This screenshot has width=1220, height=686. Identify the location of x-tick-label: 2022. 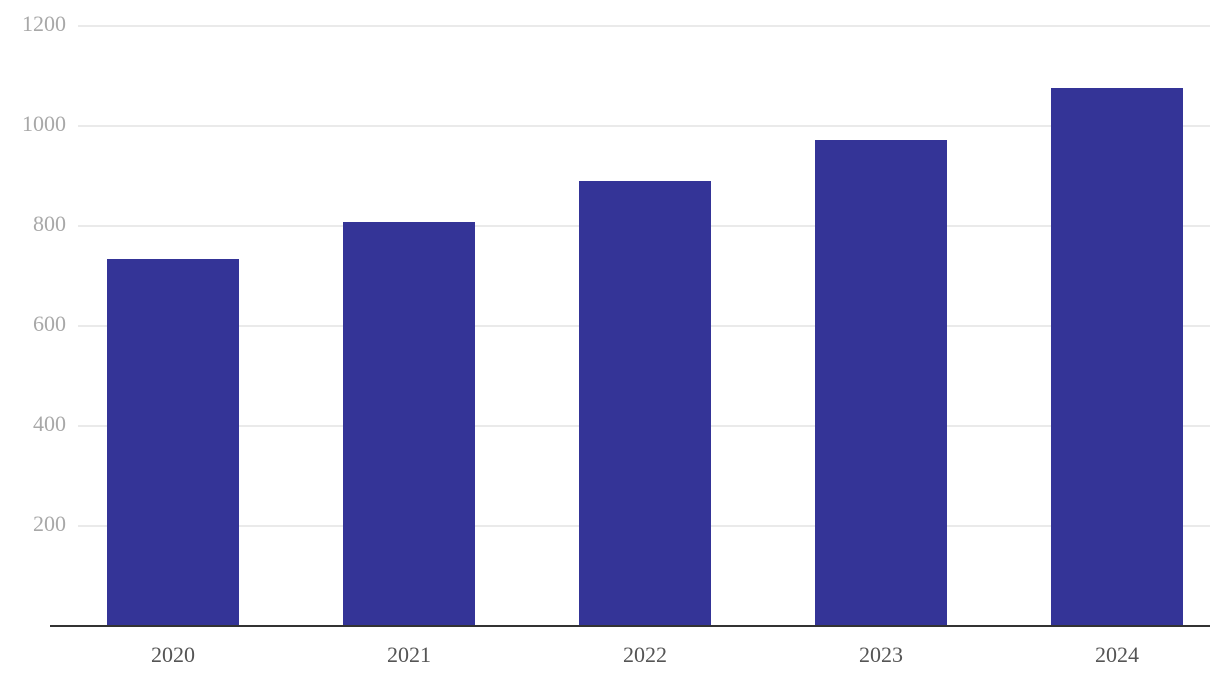
(645, 654).